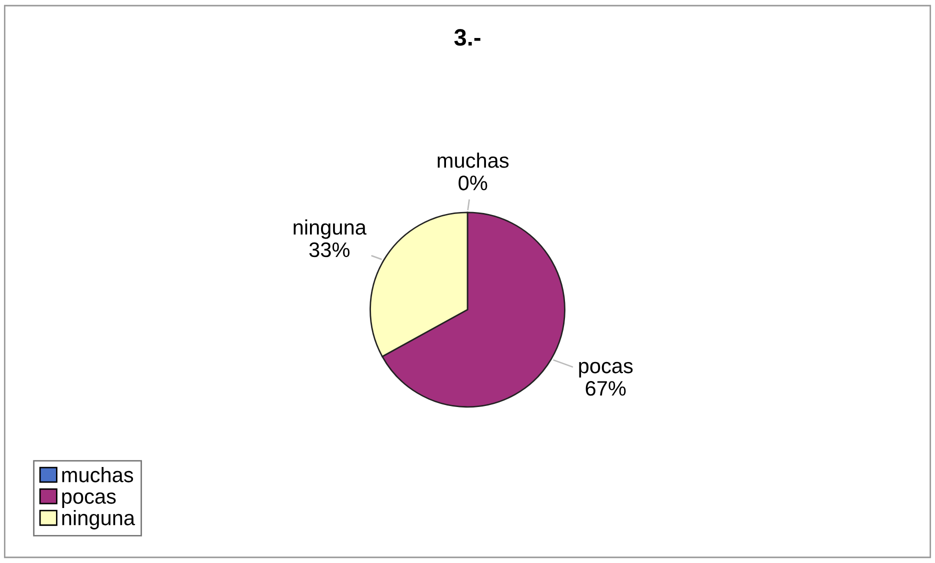 The image size is (935, 563). Describe the element at coordinates (329, 250) in the screenshot. I see `data-label: 33%` at that location.